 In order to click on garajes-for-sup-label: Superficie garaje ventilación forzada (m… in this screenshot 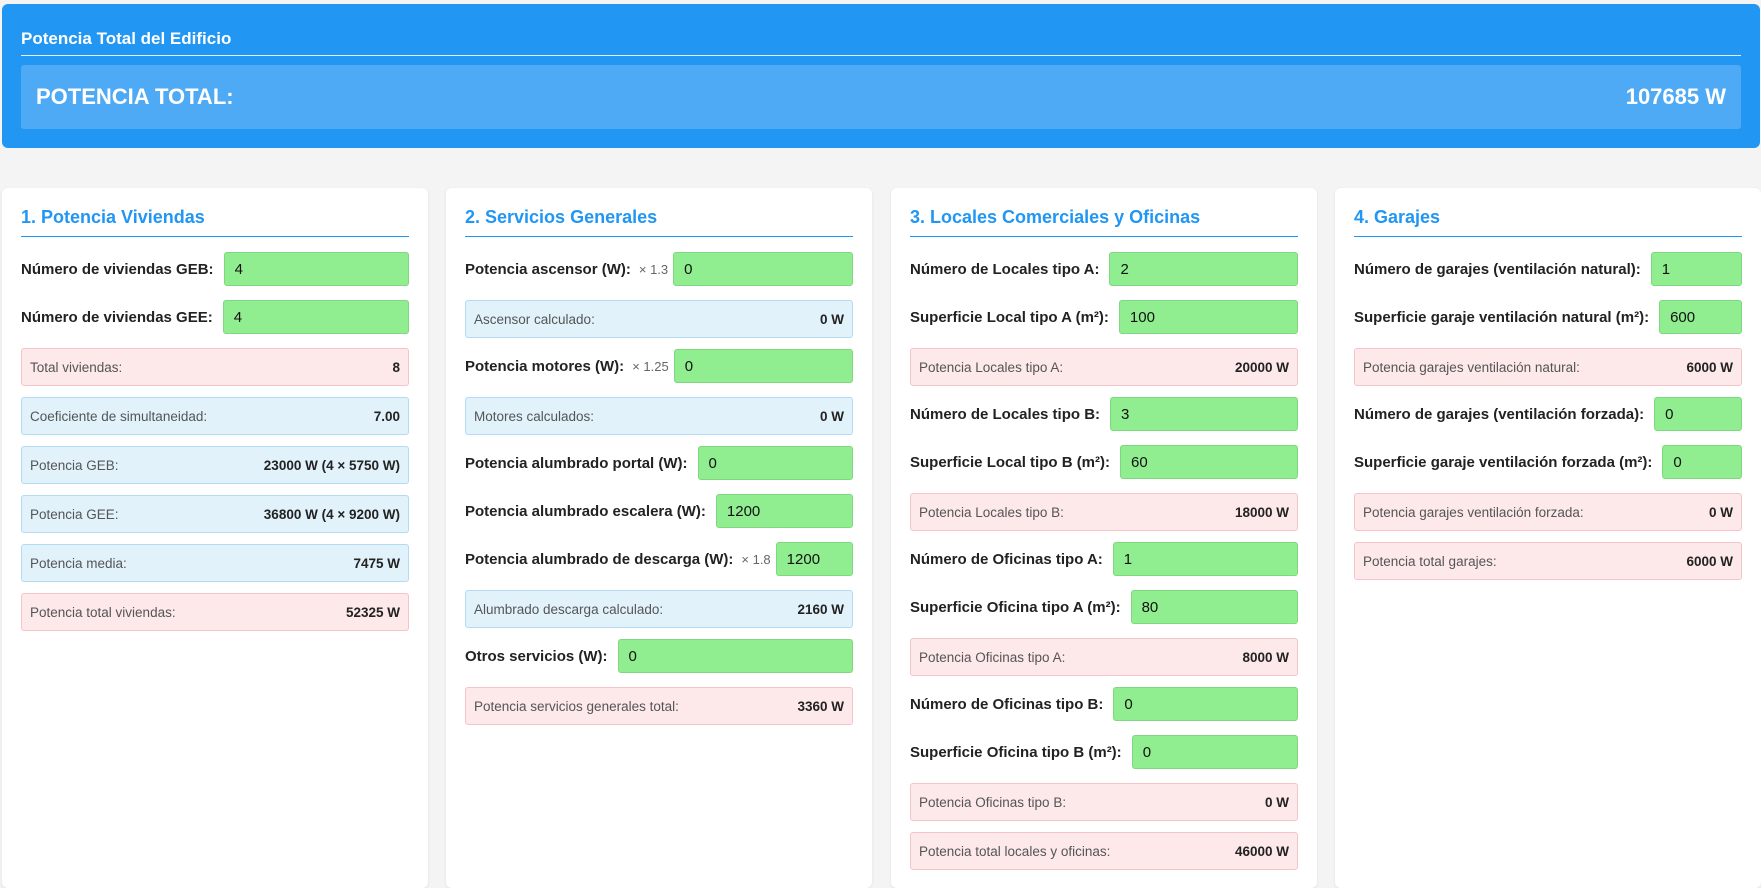, I will do `click(1503, 462)`.